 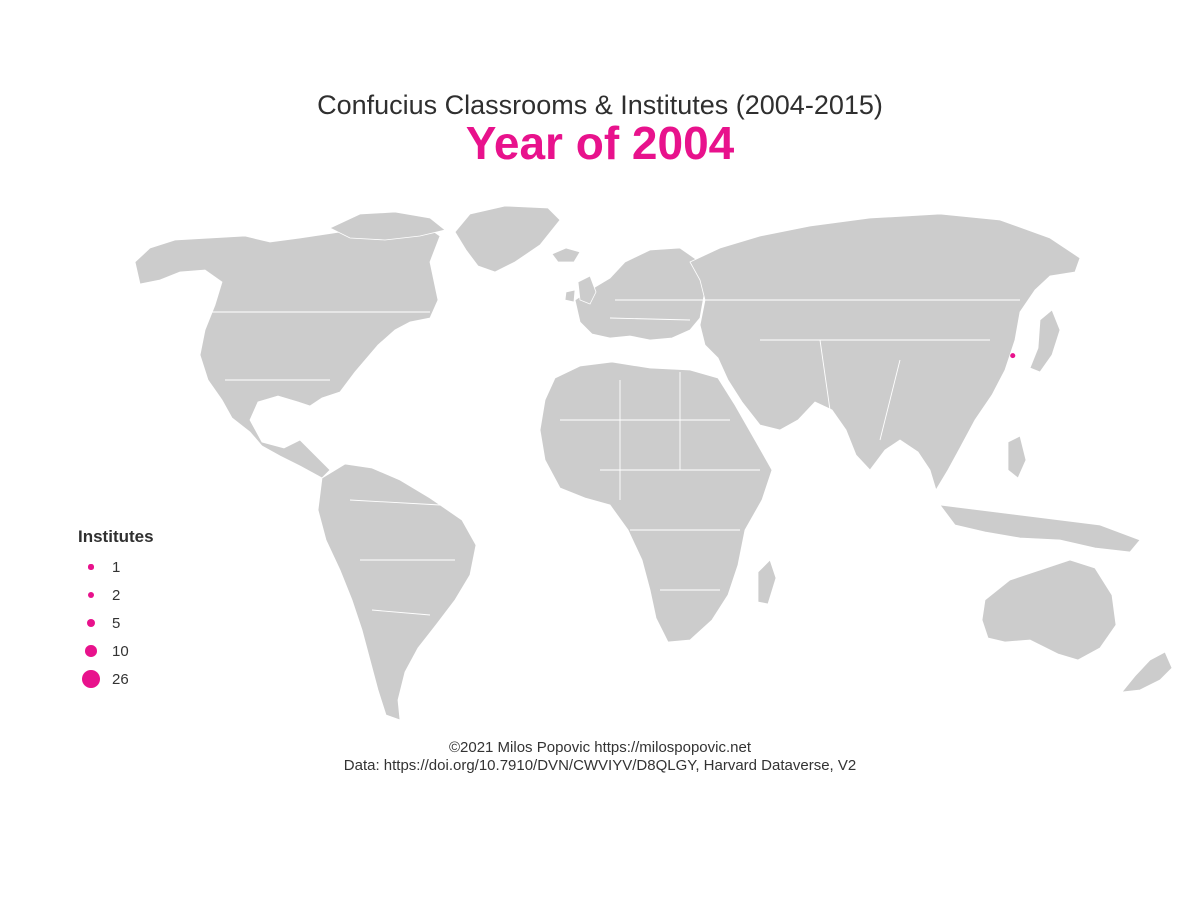 What do you see at coordinates (120, 679) in the screenshot?
I see `legend-label: 26` at bounding box center [120, 679].